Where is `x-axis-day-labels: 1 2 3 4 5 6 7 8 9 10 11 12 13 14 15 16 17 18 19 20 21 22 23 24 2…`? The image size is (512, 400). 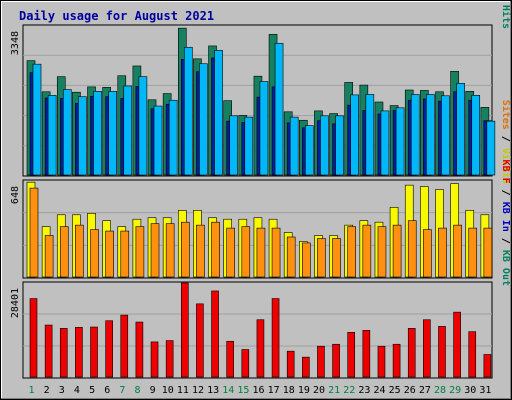 x-axis-day-labels: 1 2 3 4 5 6 7 8 9 10 11 12 13 14 15 16 17 18 19 20 21 22 23 24 2… is located at coordinates (260, 390).